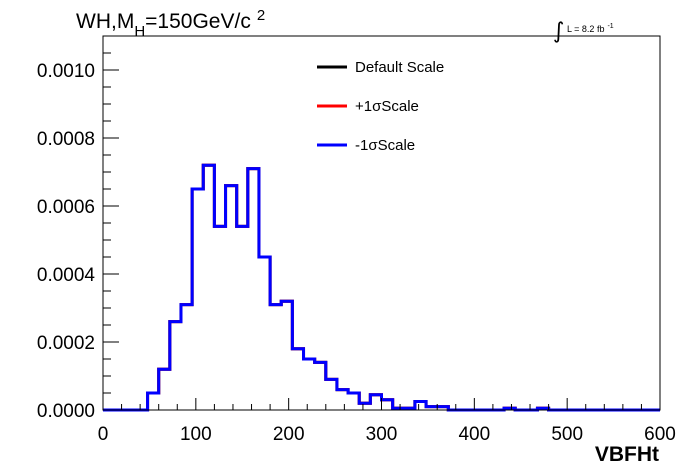 This screenshot has height=472, width=696. Describe the element at coordinates (385, 145) in the screenshot. I see `legend-label-2: -1σScale` at that location.